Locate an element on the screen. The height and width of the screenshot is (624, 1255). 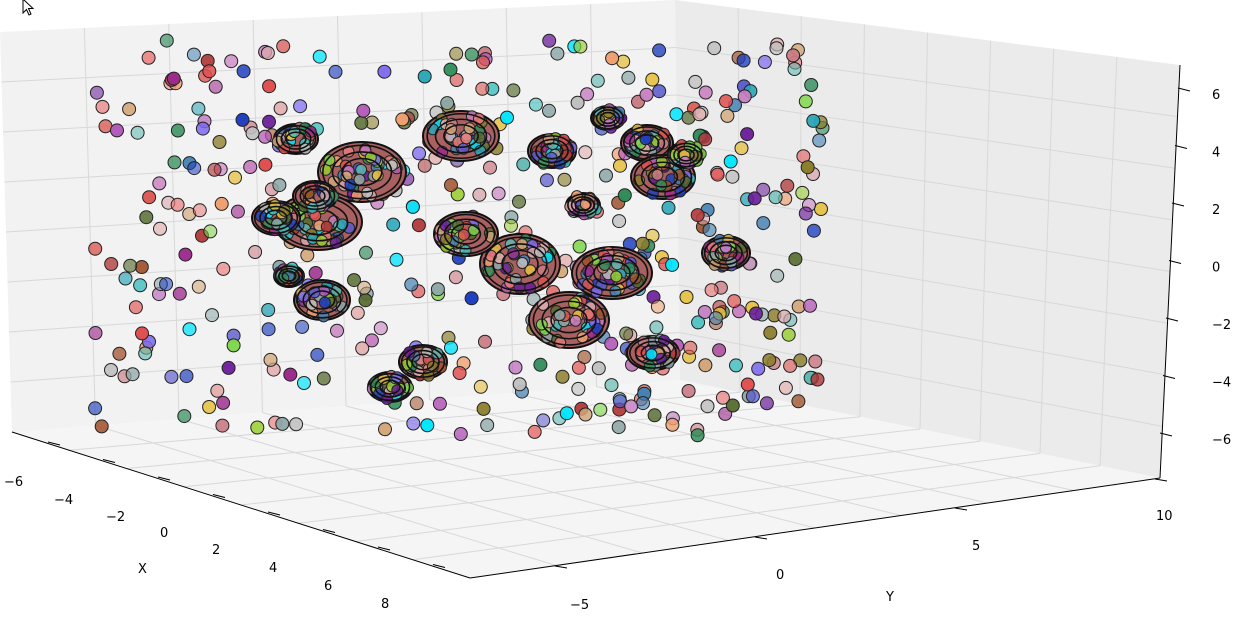
x-tick-mark is located at coordinates (164, 478).